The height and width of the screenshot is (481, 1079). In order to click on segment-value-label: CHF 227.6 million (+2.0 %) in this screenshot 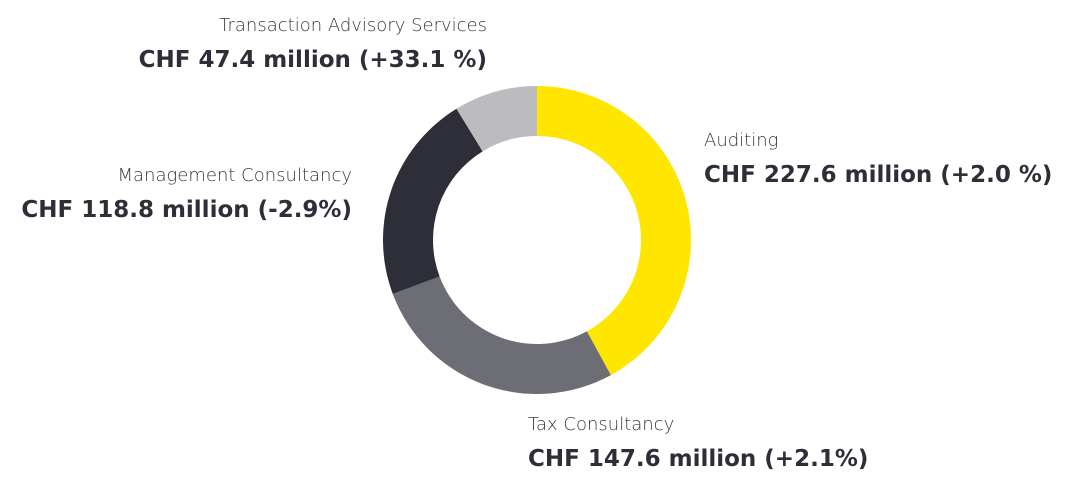, I will do `click(878, 175)`.